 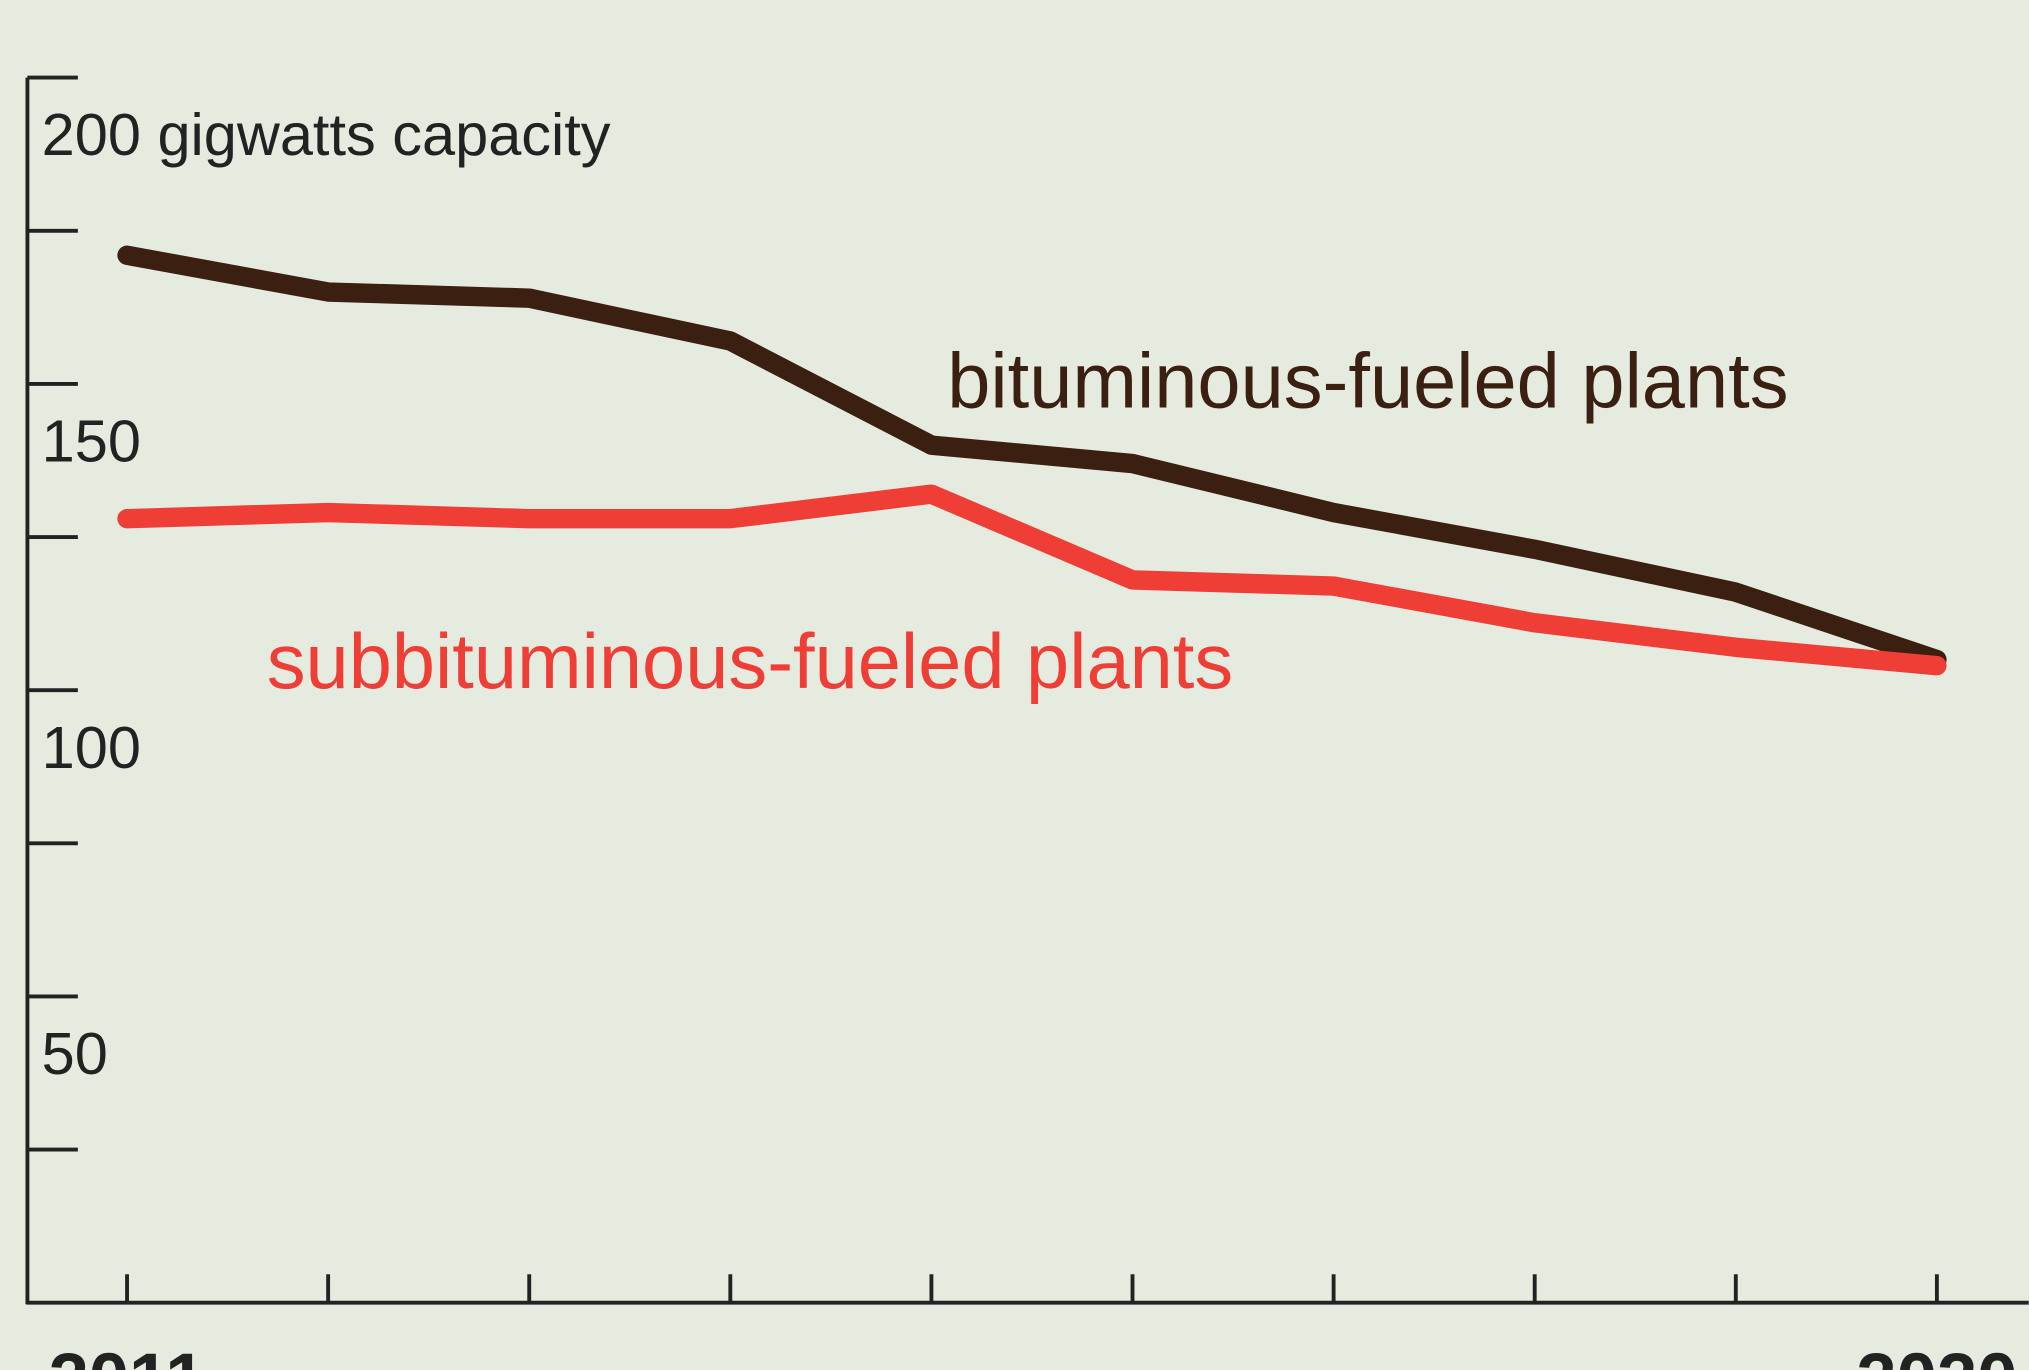 What do you see at coordinates (1367, 382) in the screenshot?
I see `series-label: bituminous-fueled plants` at bounding box center [1367, 382].